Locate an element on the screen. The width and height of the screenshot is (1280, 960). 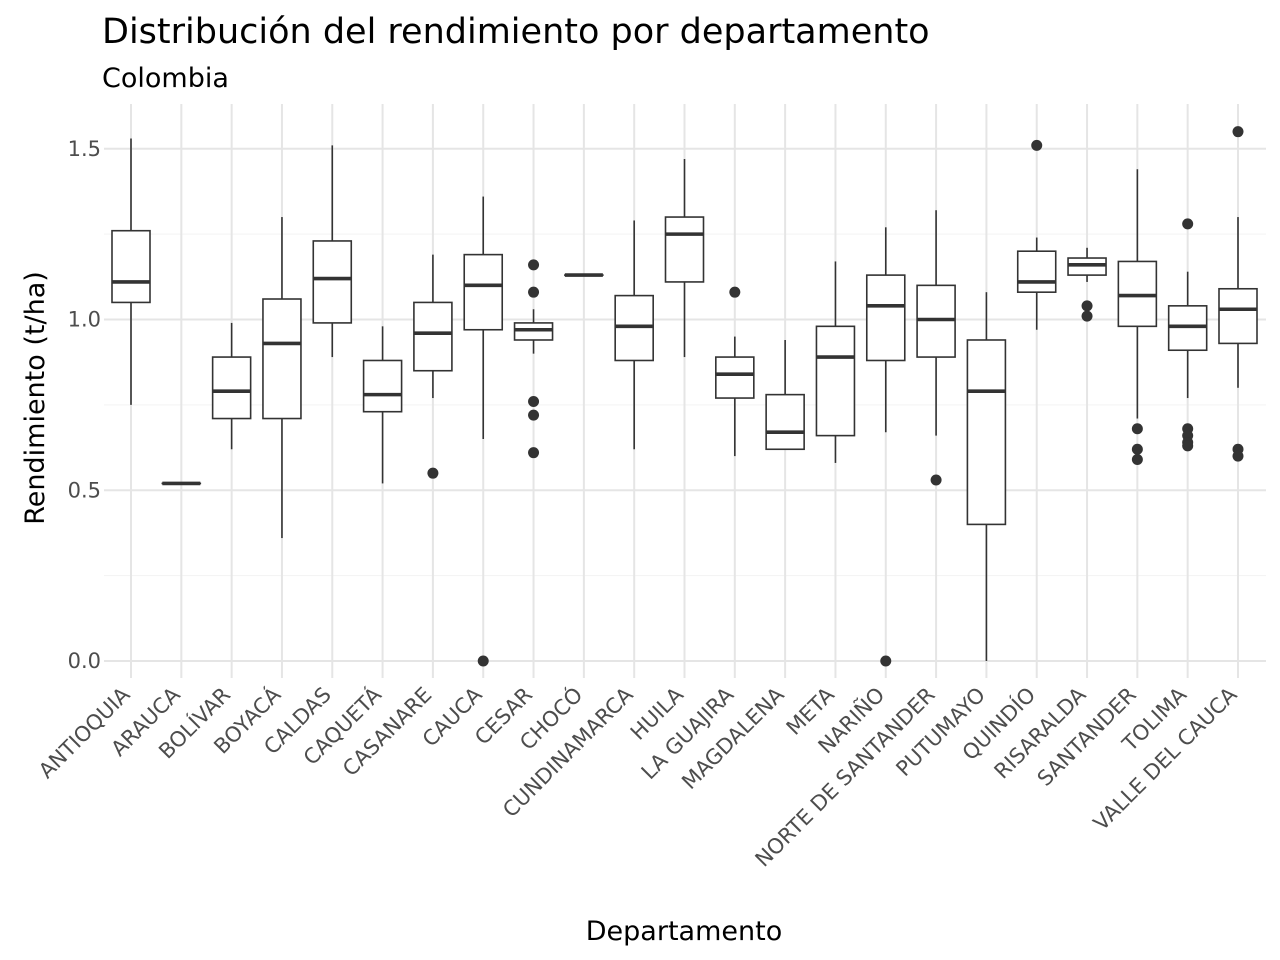
x-axis-title: Departamento is located at coordinates (684, 931).